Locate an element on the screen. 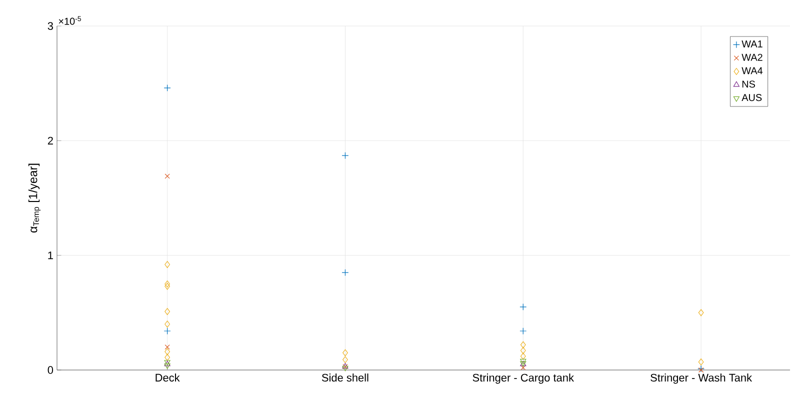 The width and height of the screenshot is (792, 402). legend-label: AUS is located at coordinates (752, 98).